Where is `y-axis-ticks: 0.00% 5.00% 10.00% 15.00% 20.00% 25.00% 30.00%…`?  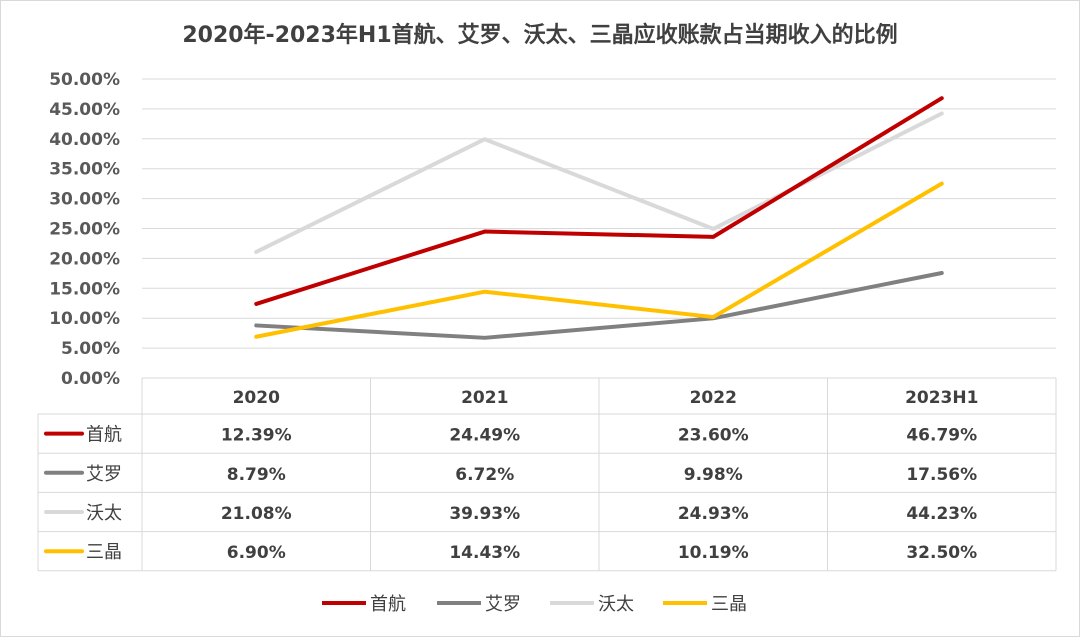 y-axis-ticks: 0.00% 5.00% 10.00% 15.00% 20.00% 25.00% 30.00%… is located at coordinates (84, 229).